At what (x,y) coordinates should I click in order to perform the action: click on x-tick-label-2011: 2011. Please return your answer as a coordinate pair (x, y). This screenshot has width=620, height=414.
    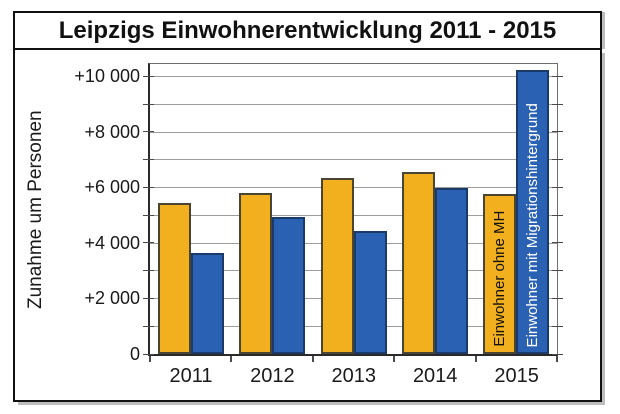
    Looking at the image, I should click on (191, 376).